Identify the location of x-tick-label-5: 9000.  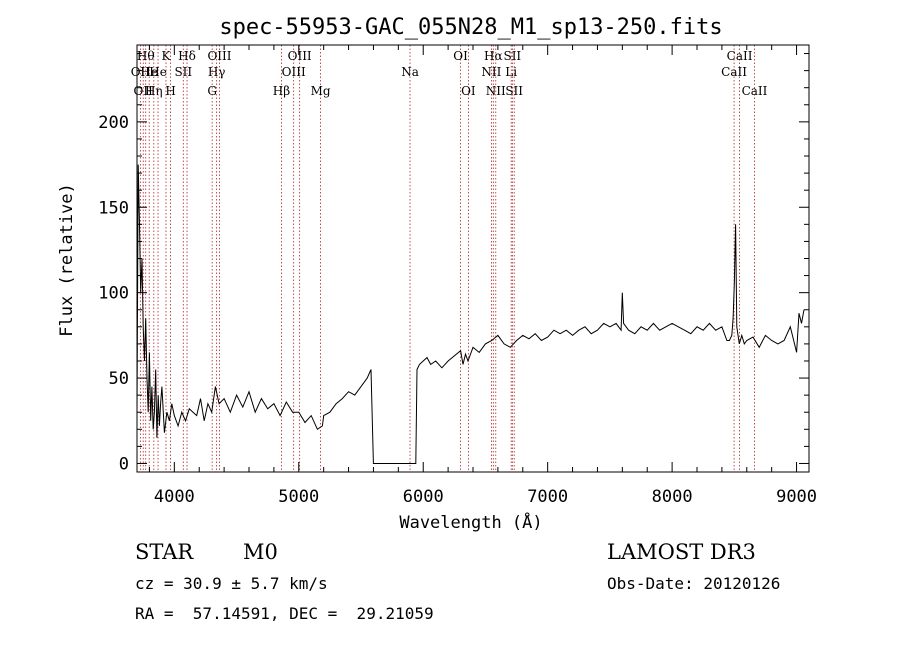
(796, 497).